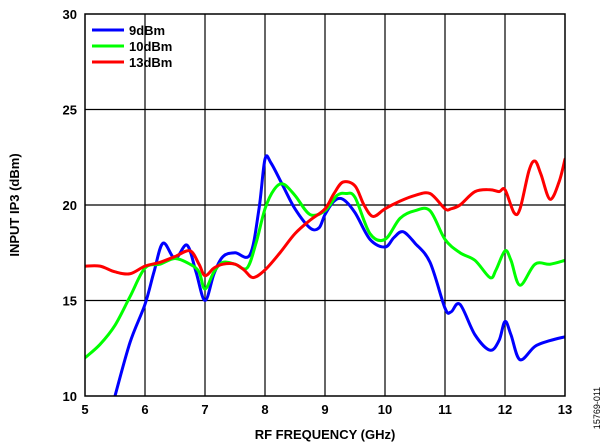  I want to click on x-tick-label: 6, so click(144, 409).